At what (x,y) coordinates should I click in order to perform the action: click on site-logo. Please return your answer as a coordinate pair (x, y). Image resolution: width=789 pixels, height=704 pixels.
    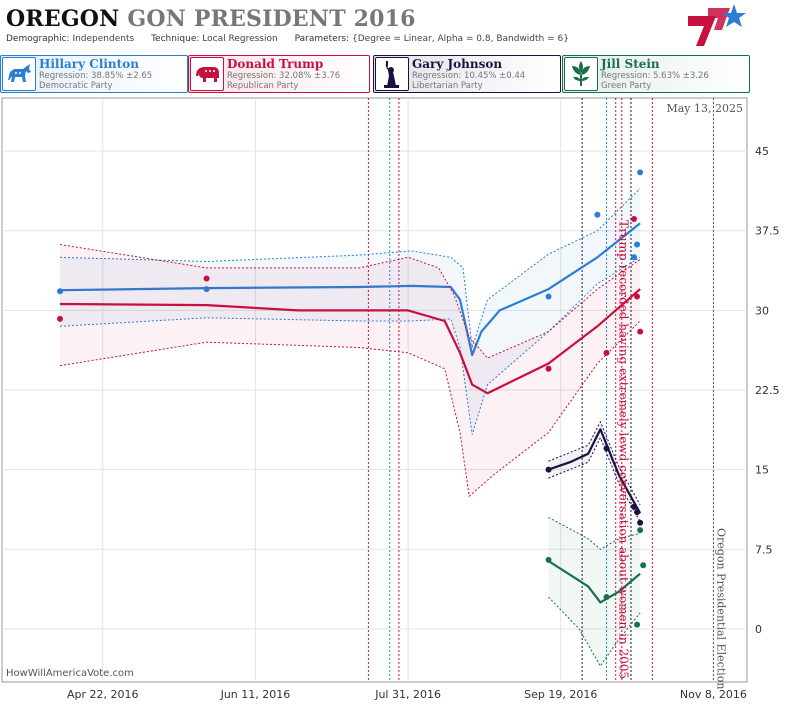
    Looking at the image, I should click on (717, 25).